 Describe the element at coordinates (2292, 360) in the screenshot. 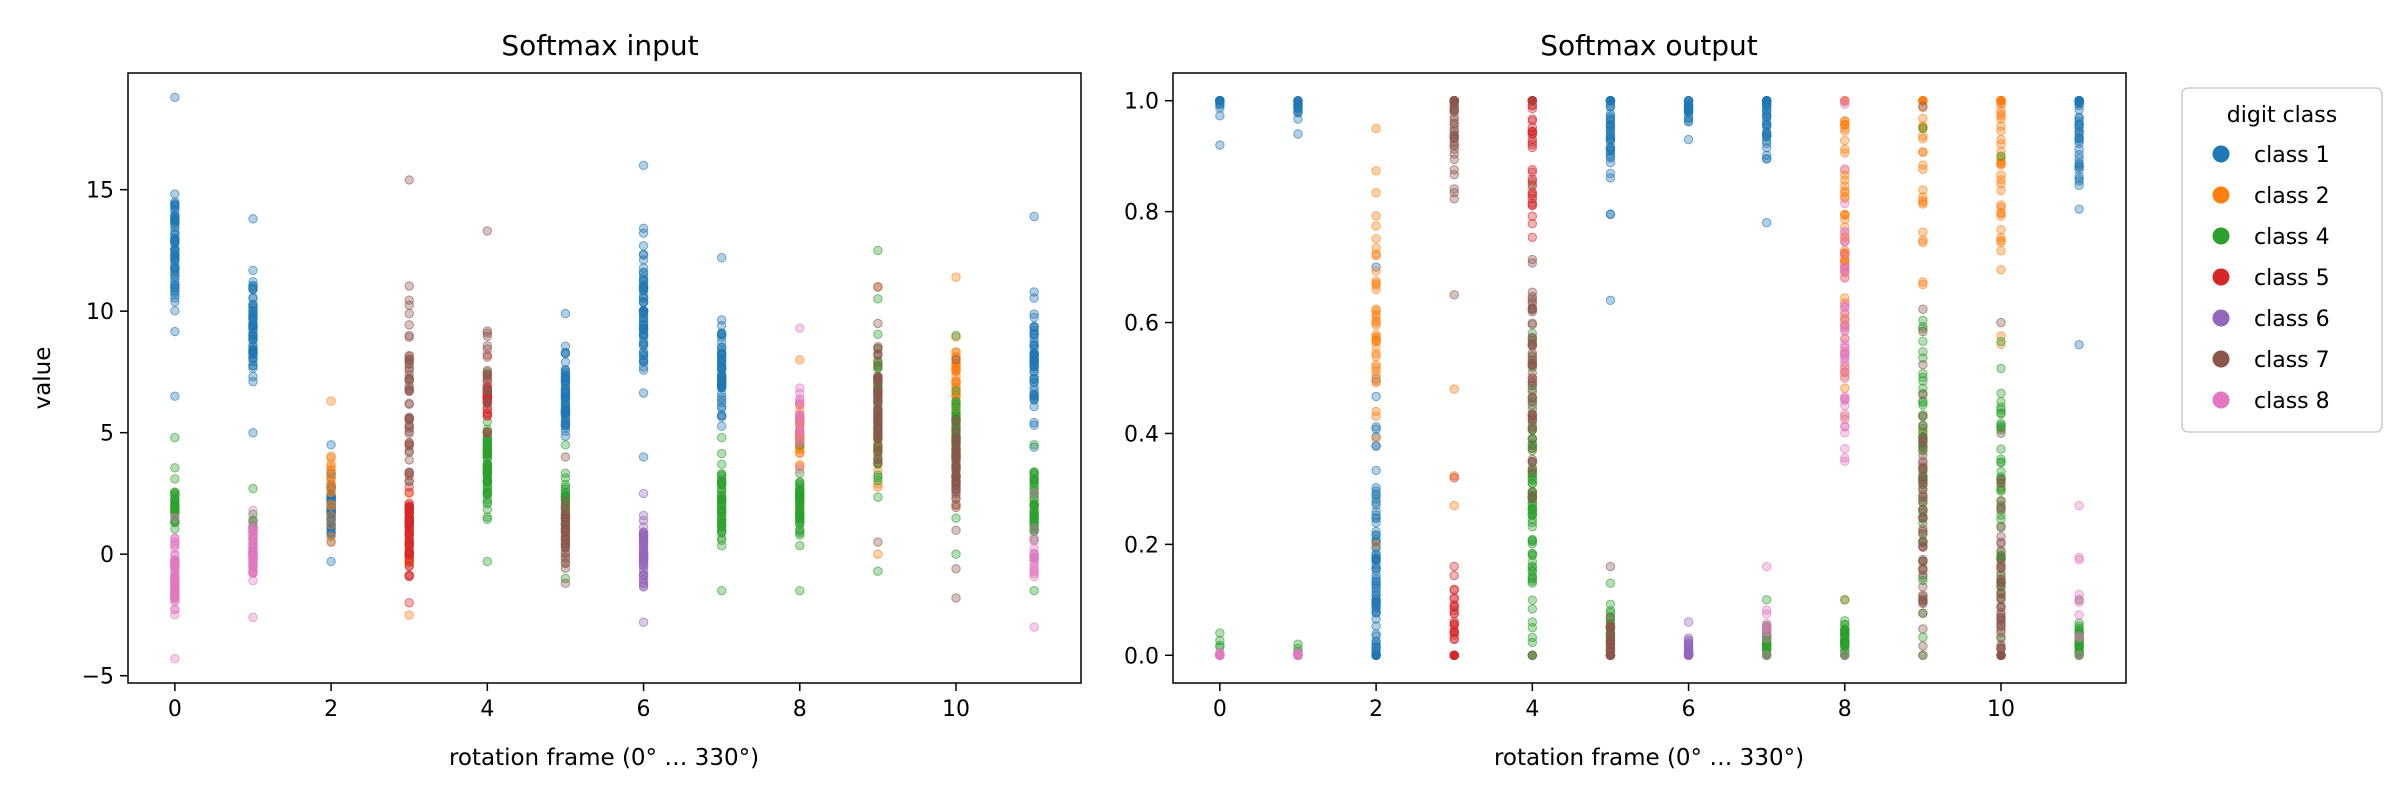

I see `legend-label: class 7` at that location.